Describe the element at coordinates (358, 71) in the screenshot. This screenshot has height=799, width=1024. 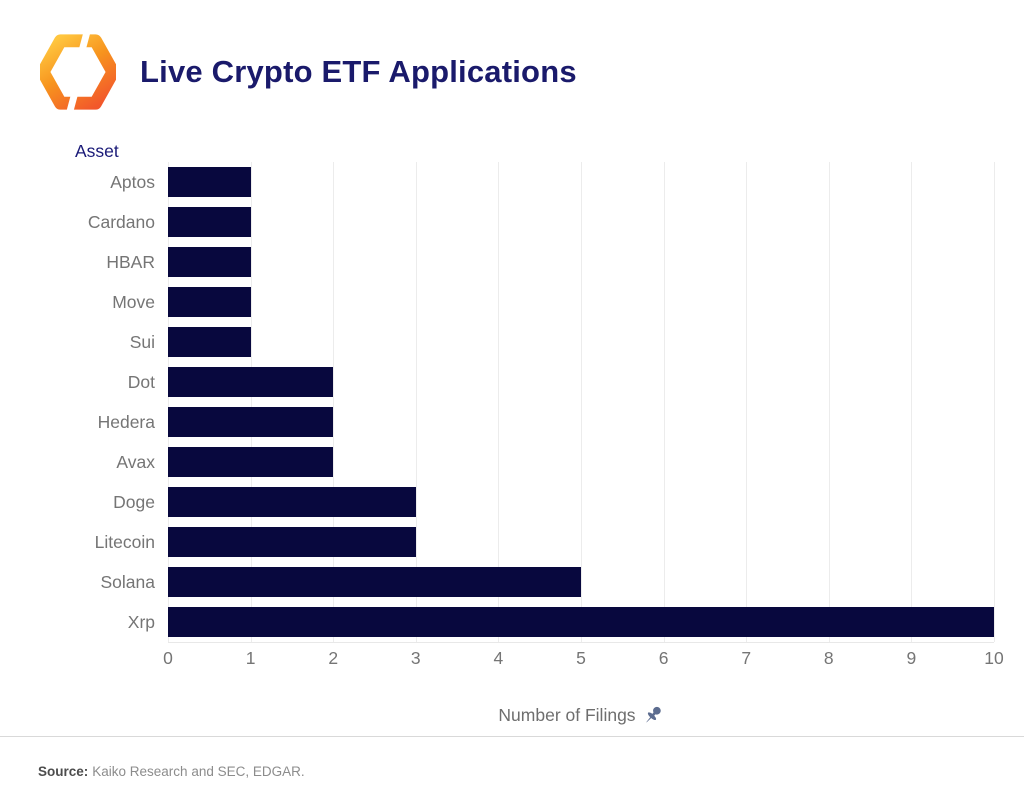
I see `page-title: Live Crypto ETF Applications` at that location.